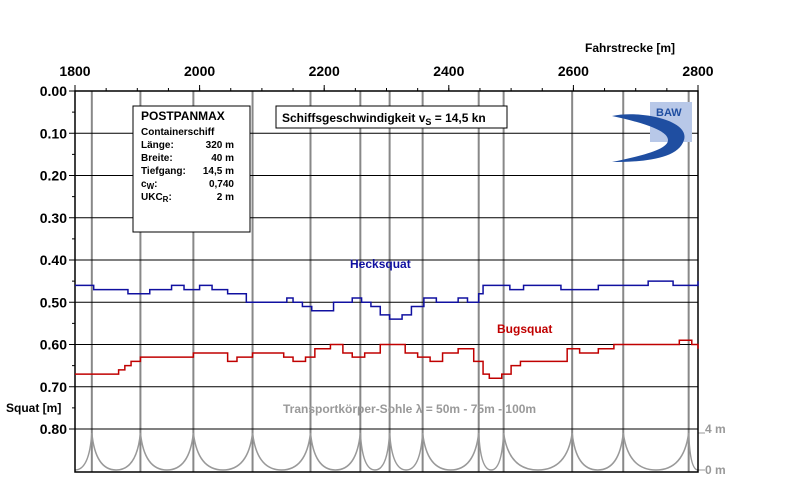 The image size is (800, 498). What do you see at coordinates (387, 359) in the screenshot?
I see `series-line-bugsquat` at bounding box center [387, 359].